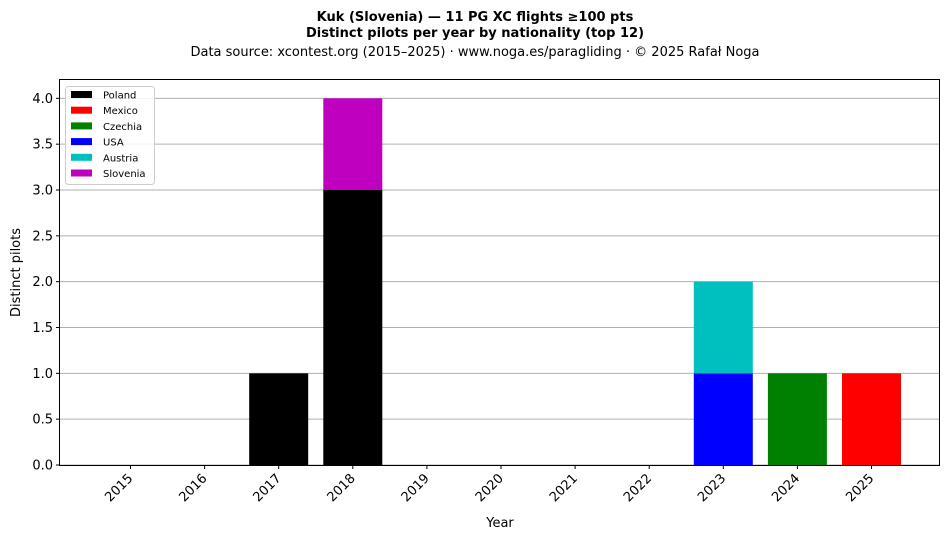 The image size is (950, 539). I want to click on x-axis-label: Year, so click(499, 523).